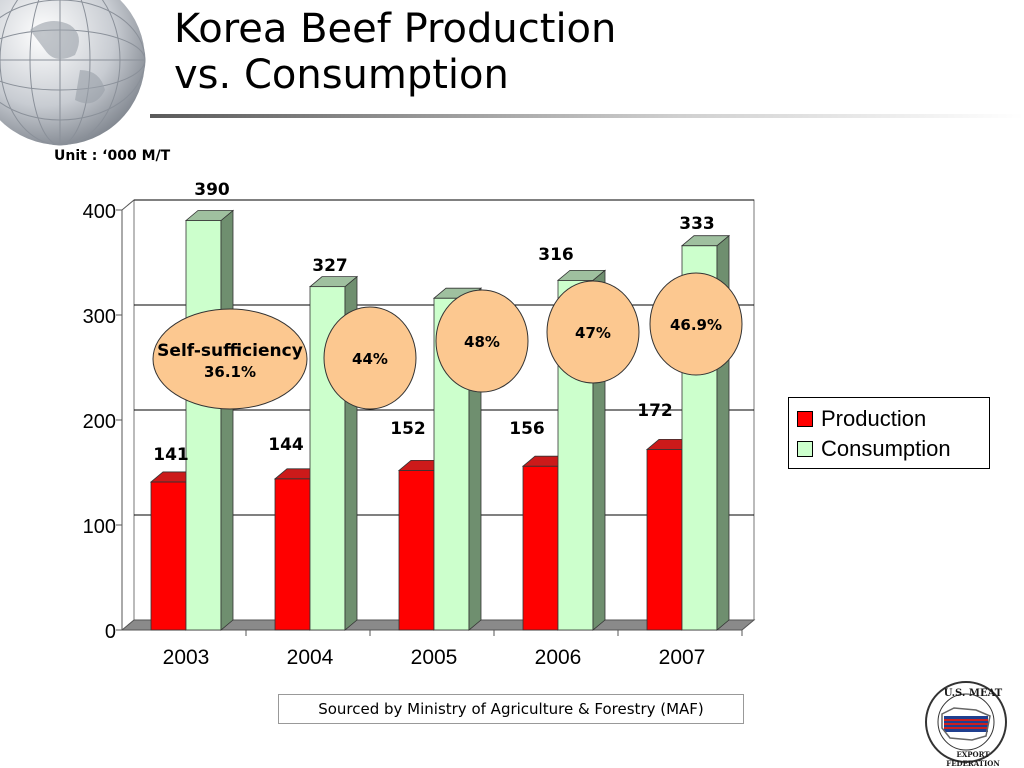 Image resolution: width=1024 pixels, height=768 pixels. Describe the element at coordinates (330, 266) in the screenshot. I see `consumption-data-label: 327` at that location.